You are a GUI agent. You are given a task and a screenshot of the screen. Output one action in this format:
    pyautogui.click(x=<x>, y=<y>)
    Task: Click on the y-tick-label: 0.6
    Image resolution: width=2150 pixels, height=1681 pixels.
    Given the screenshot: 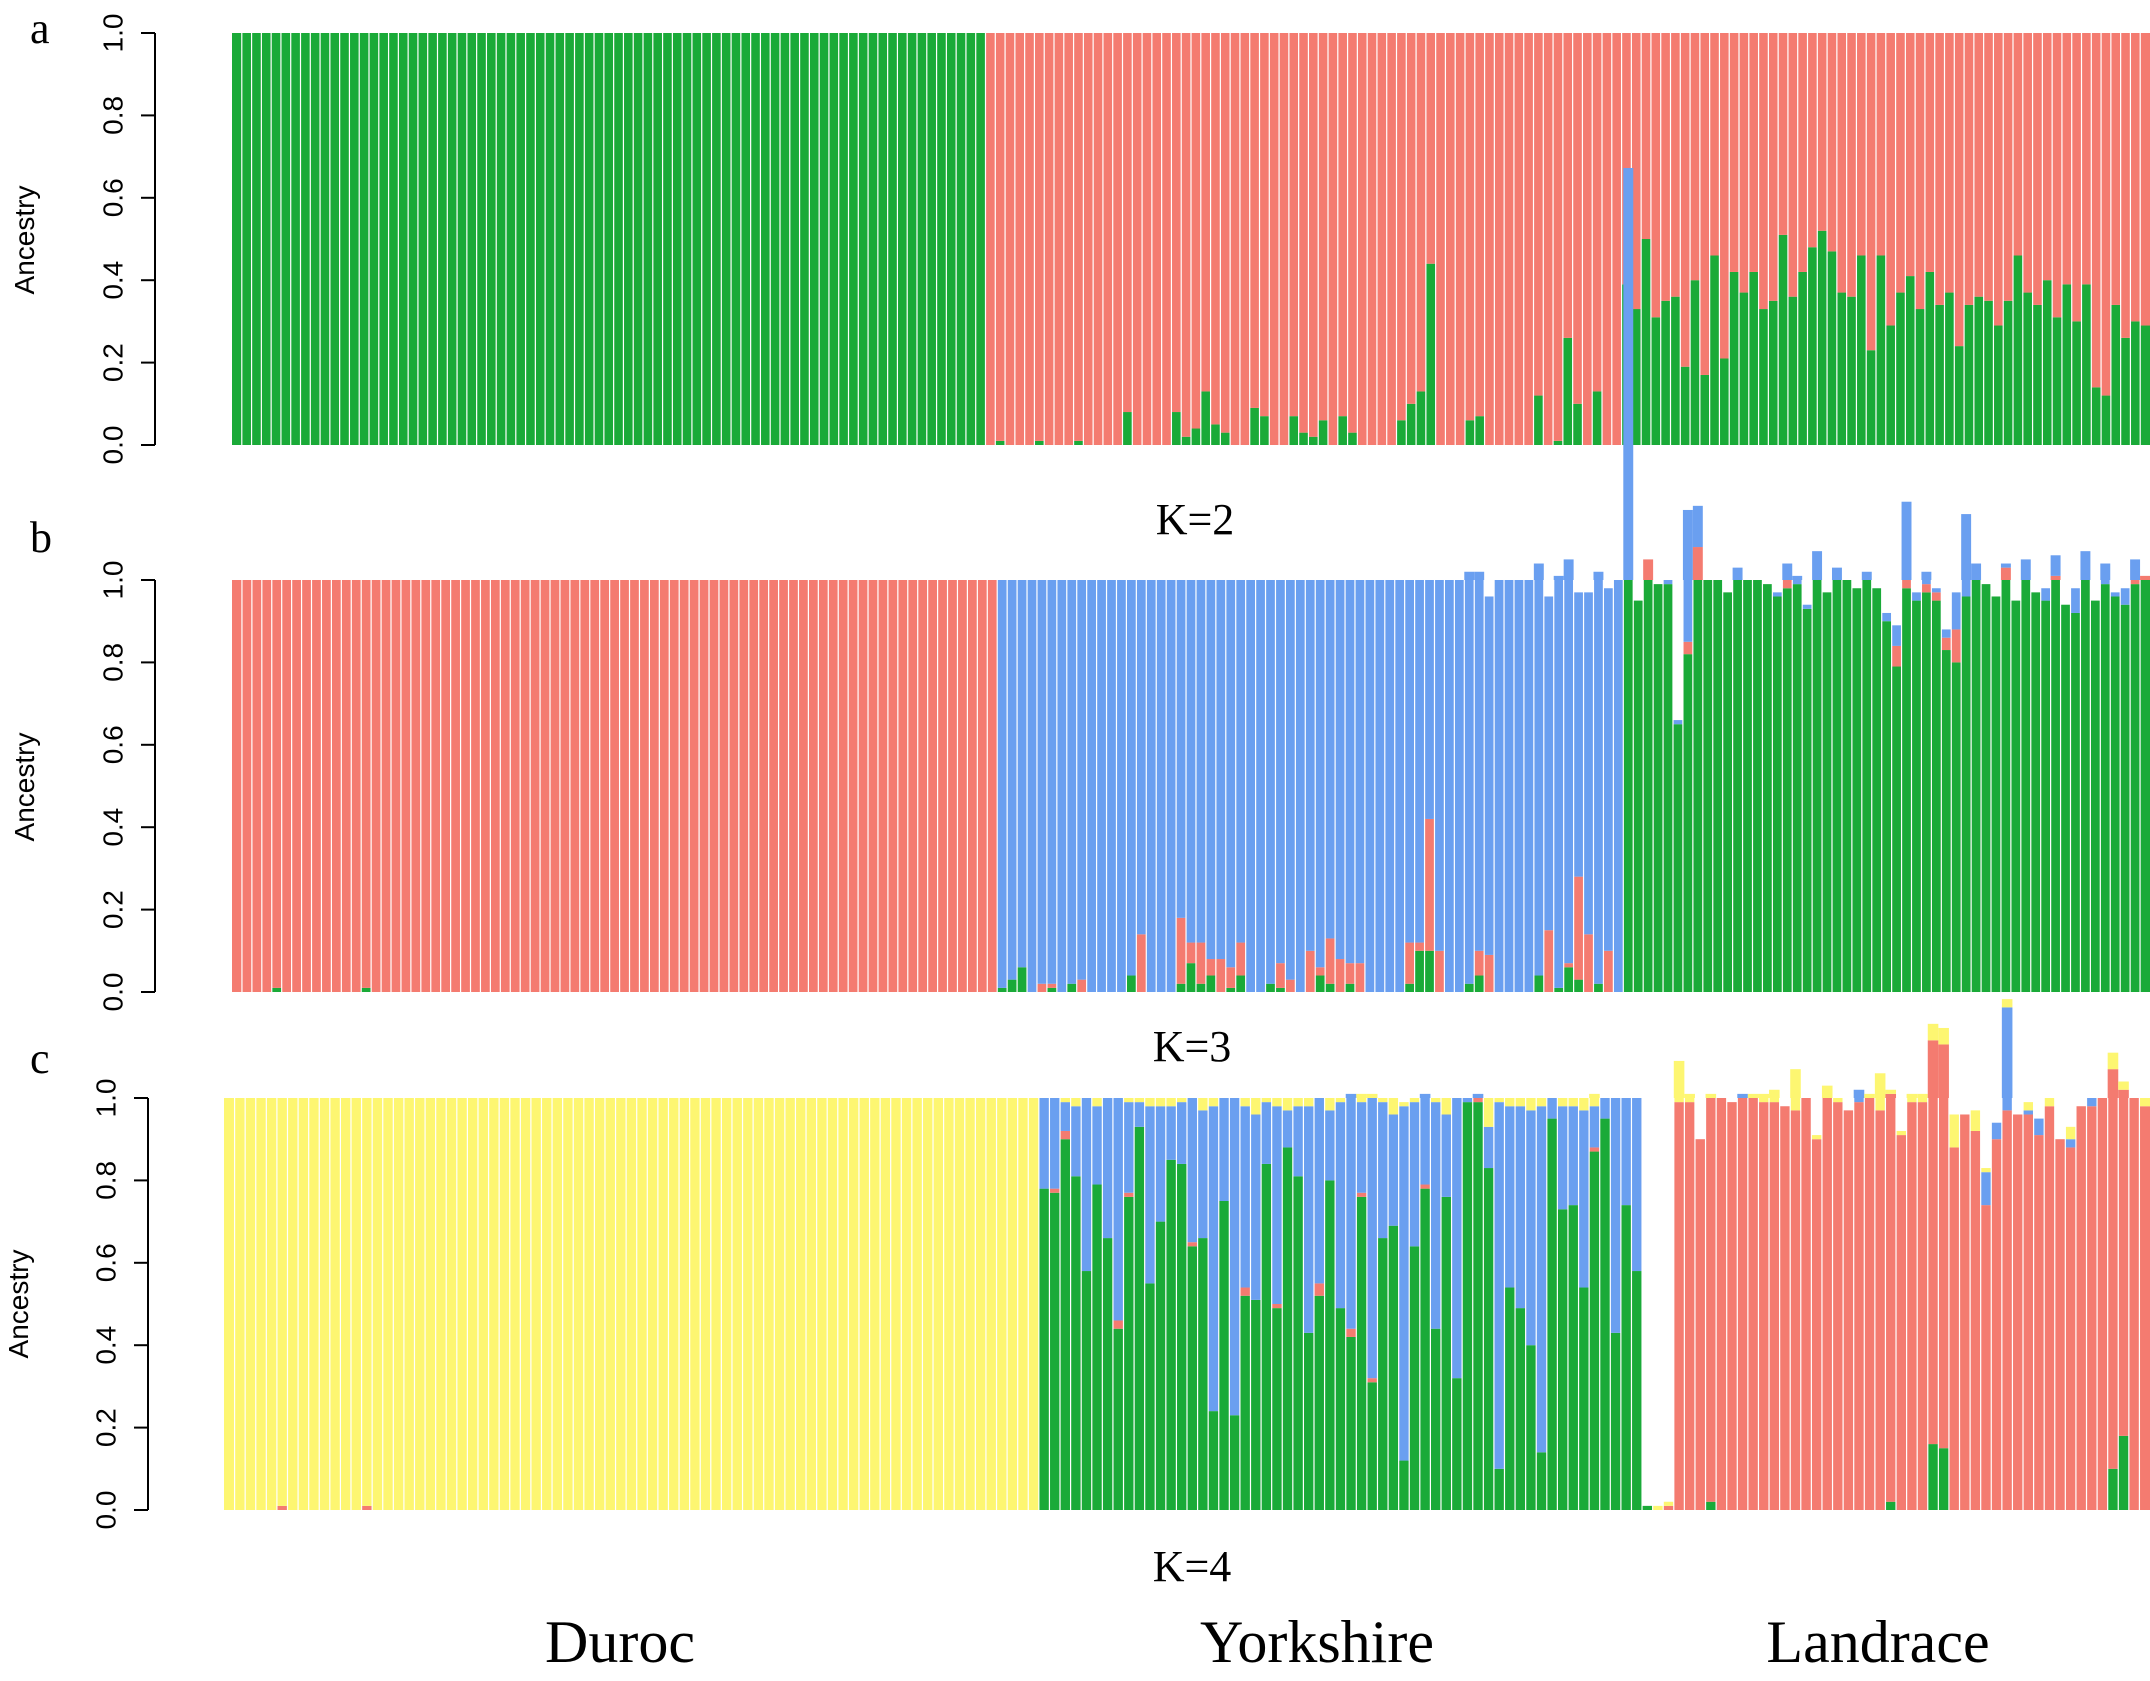 What is the action you would take?
    pyautogui.click(x=113, y=744)
    